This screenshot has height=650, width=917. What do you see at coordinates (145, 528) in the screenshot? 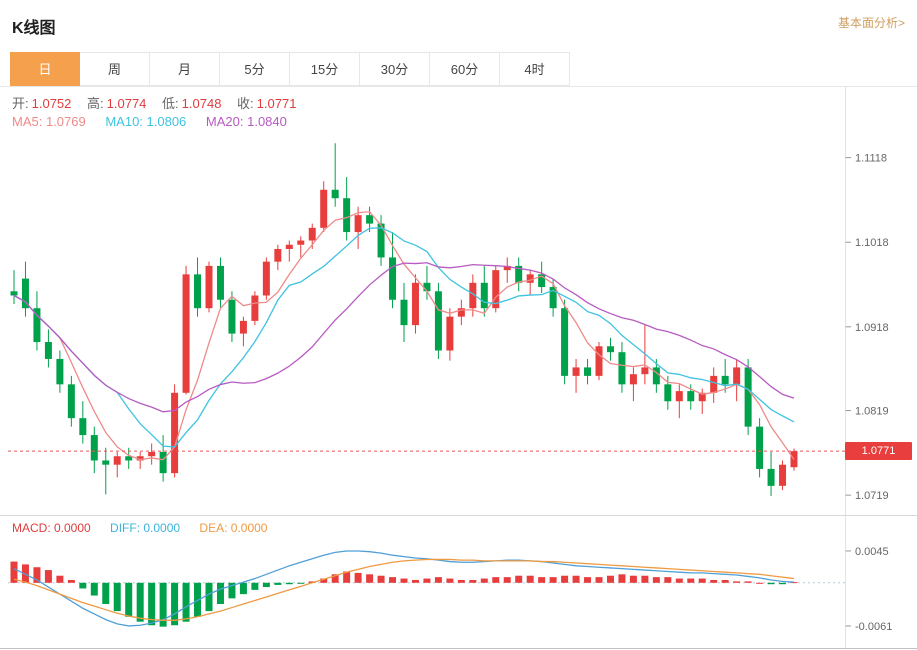
I see `diff-value: DIFF: 0.0000` at bounding box center [145, 528].